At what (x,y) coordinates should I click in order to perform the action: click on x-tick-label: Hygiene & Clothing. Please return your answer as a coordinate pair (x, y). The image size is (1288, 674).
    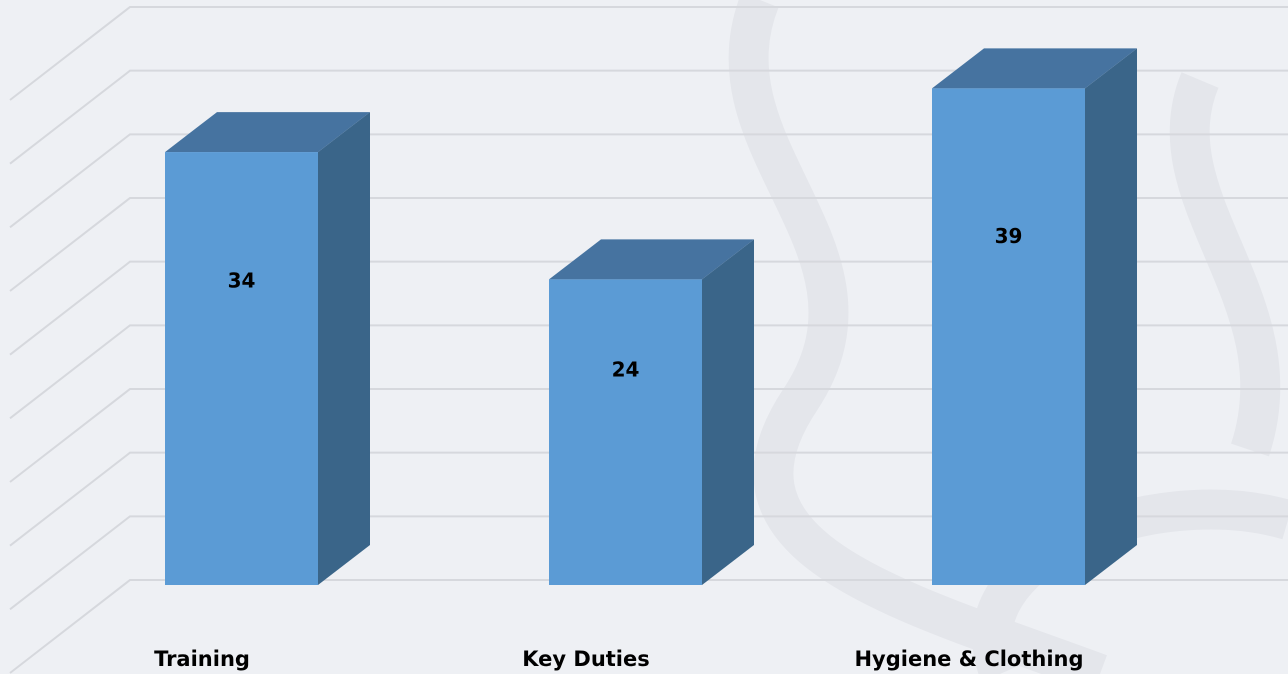
    Looking at the image, I should click on (968, 659).